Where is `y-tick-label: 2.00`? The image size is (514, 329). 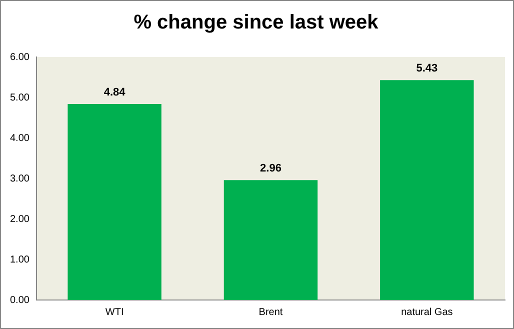 y-tick-label: 2.00 is located at coordinates (20, 219).